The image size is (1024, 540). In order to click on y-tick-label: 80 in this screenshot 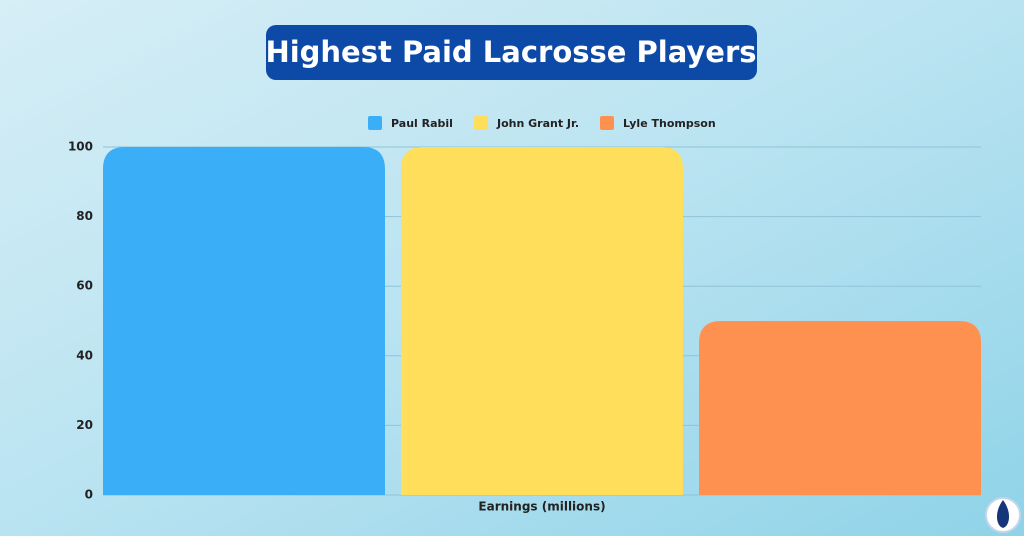, I will do `click(84, 216)`.